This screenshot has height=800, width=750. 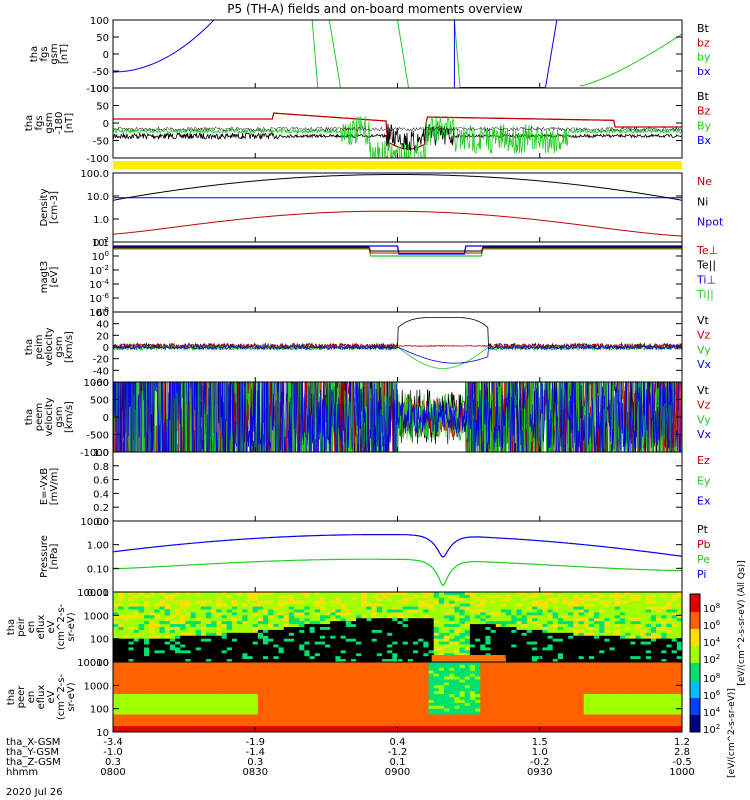 I want to click on y-tick-label: 50, so click(x=102, y=38).